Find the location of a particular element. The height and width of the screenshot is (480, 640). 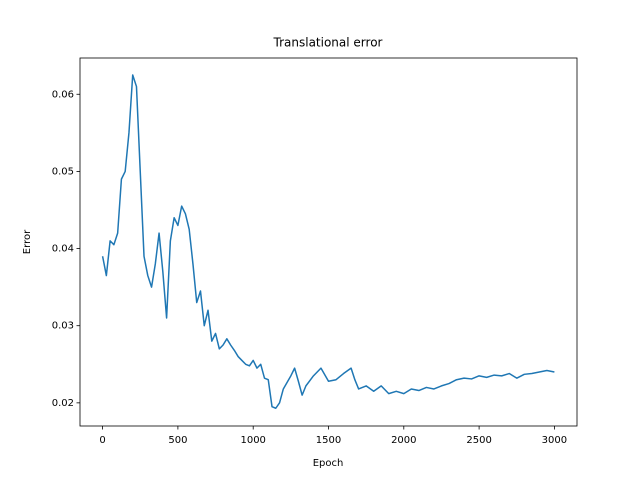

y-tick-label: 0.03 is located at coordinates (63, 326).